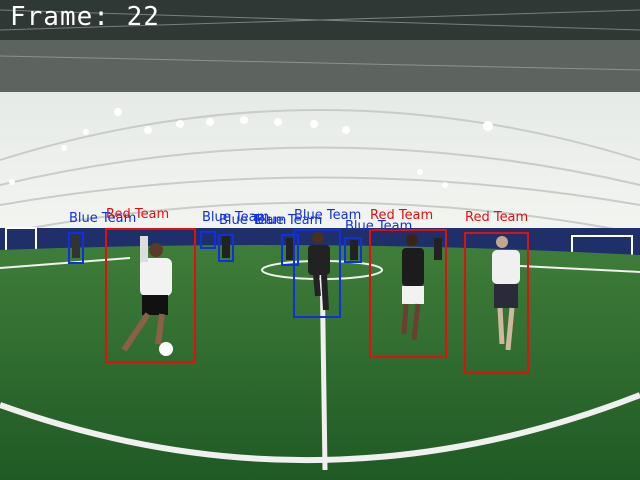  Describe the element at coordinates (85, 17) in the screenshot. I see `frame-counter: Frame: 22` at that location.